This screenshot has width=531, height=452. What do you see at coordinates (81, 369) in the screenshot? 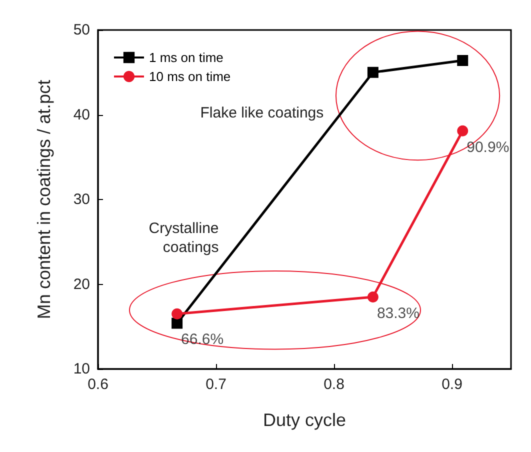
I see `y-tick-label: 10` at bounding box center [81, 369].